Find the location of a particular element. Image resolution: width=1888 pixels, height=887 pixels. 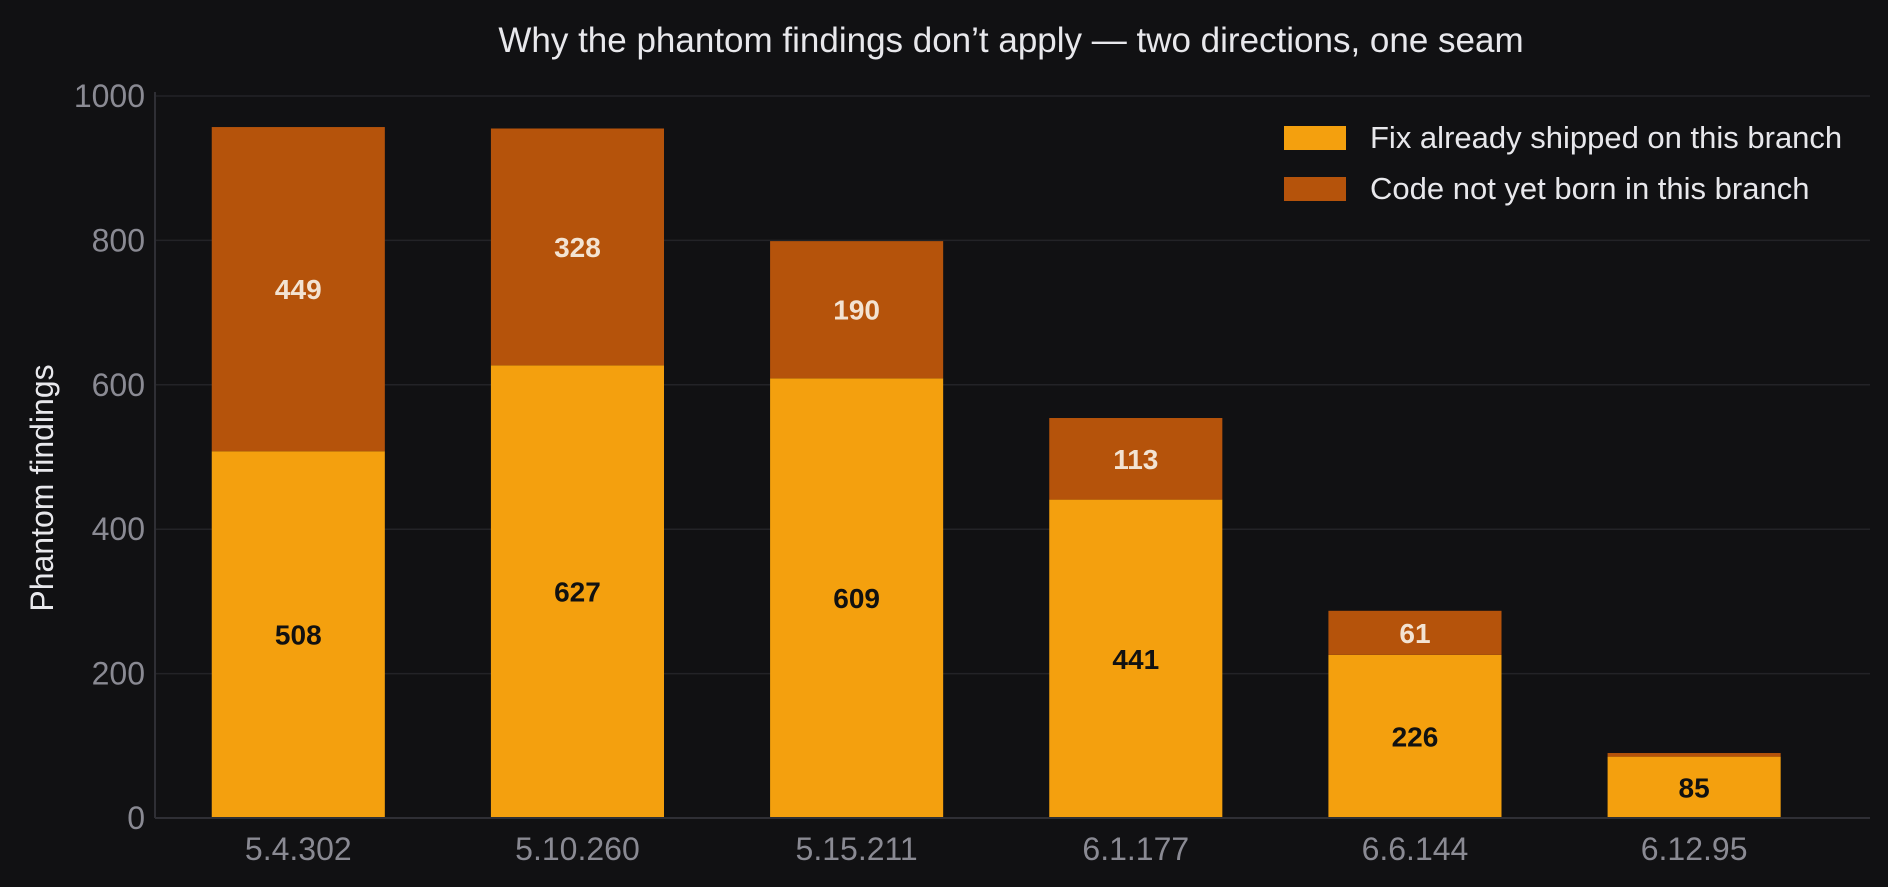

bar-value-label: 609 is located at coordinates (856, 598).